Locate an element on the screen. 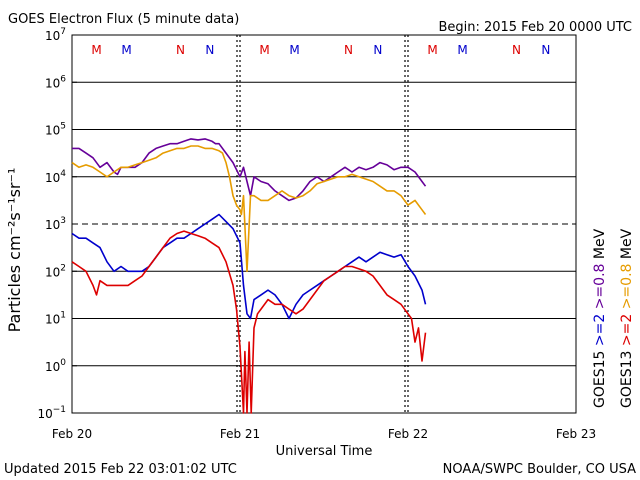 This screenshot has height=480, width=640. y-tick-label: 10⁰ is located at coordinates (55, 366).